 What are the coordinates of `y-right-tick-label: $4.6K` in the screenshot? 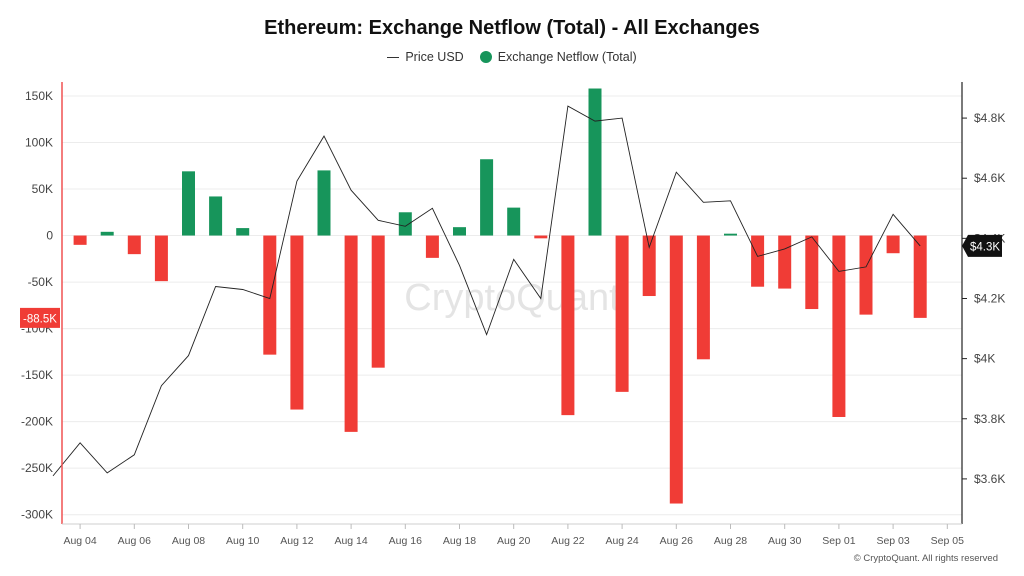 It's located at (989, 178).